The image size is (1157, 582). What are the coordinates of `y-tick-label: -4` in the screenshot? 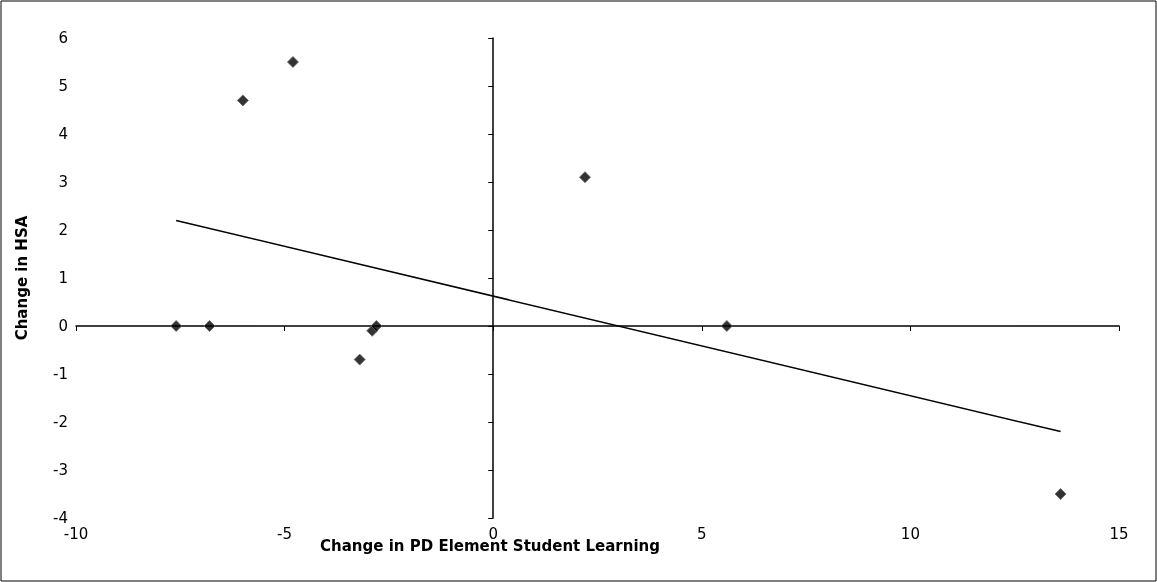 It's located at (60, 518).